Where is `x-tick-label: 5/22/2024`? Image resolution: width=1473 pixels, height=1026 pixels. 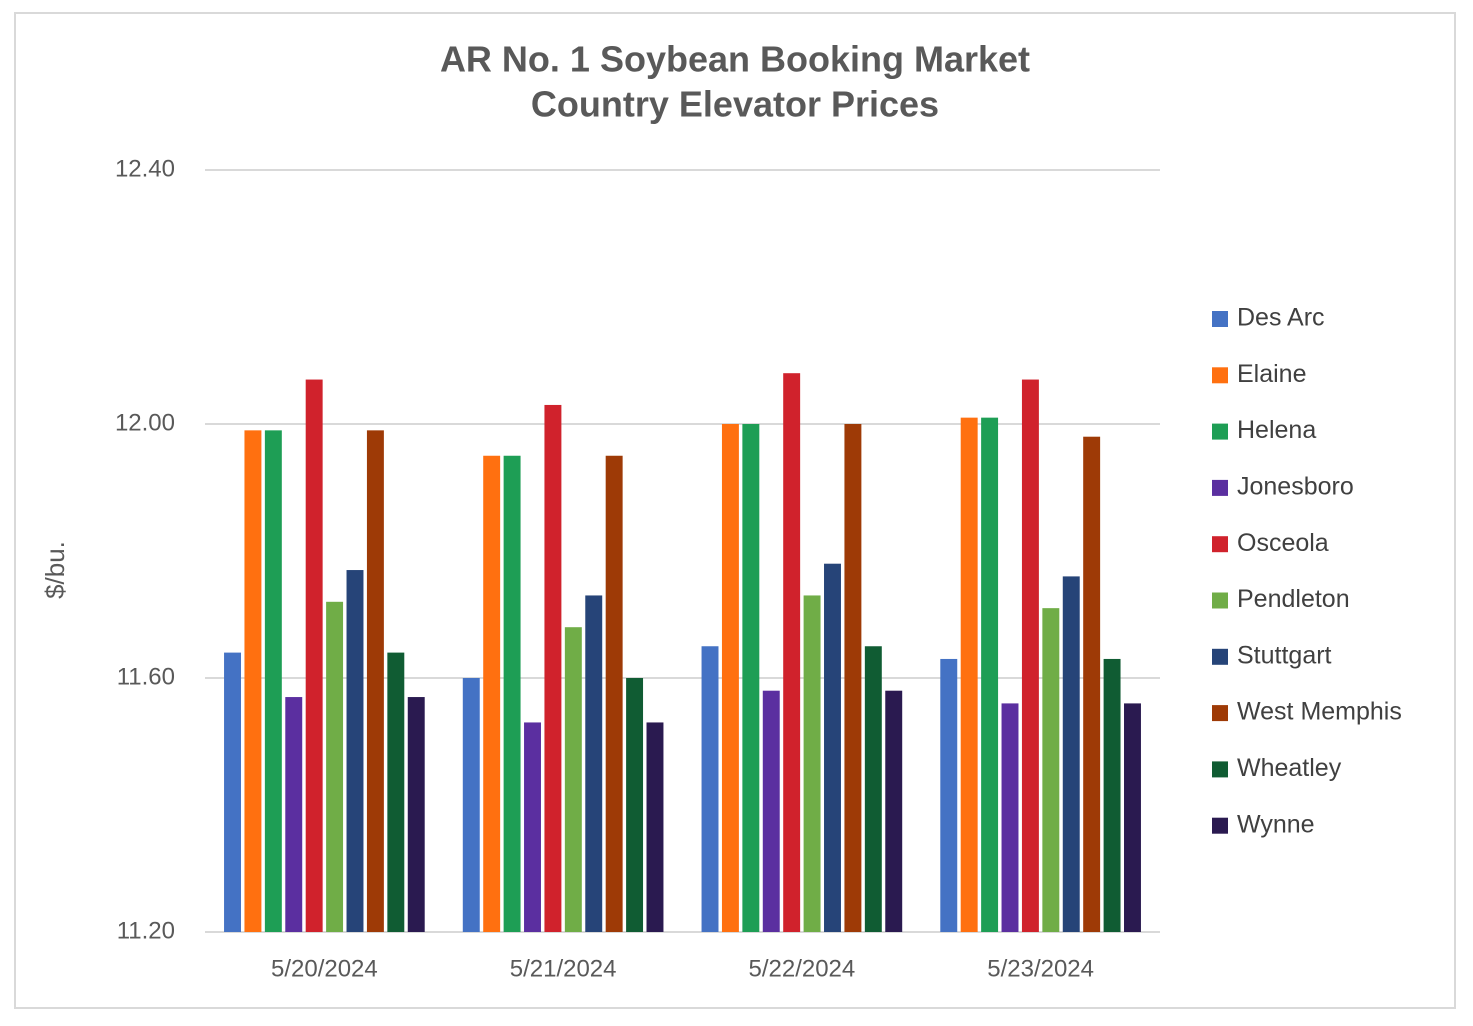
x-tick-label: 5/22/2024 is located at coordinates (801, 968).